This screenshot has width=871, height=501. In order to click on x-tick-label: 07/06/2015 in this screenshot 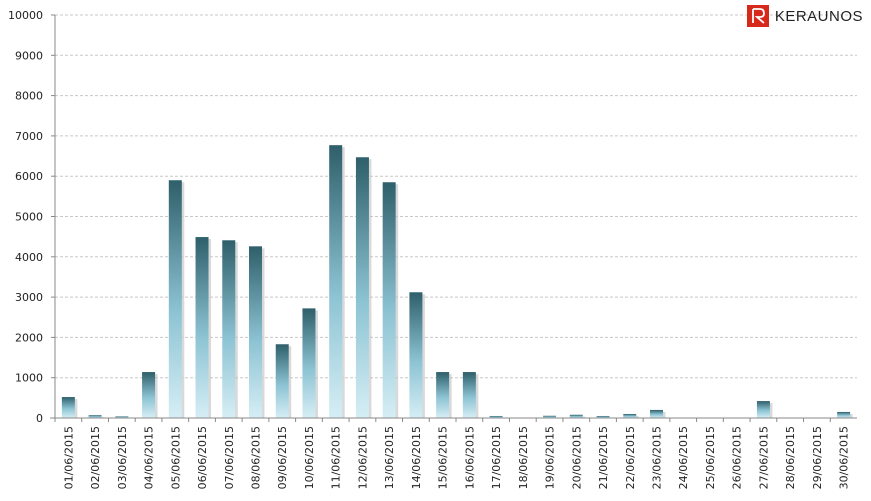, I will do `click(229, 457)`.